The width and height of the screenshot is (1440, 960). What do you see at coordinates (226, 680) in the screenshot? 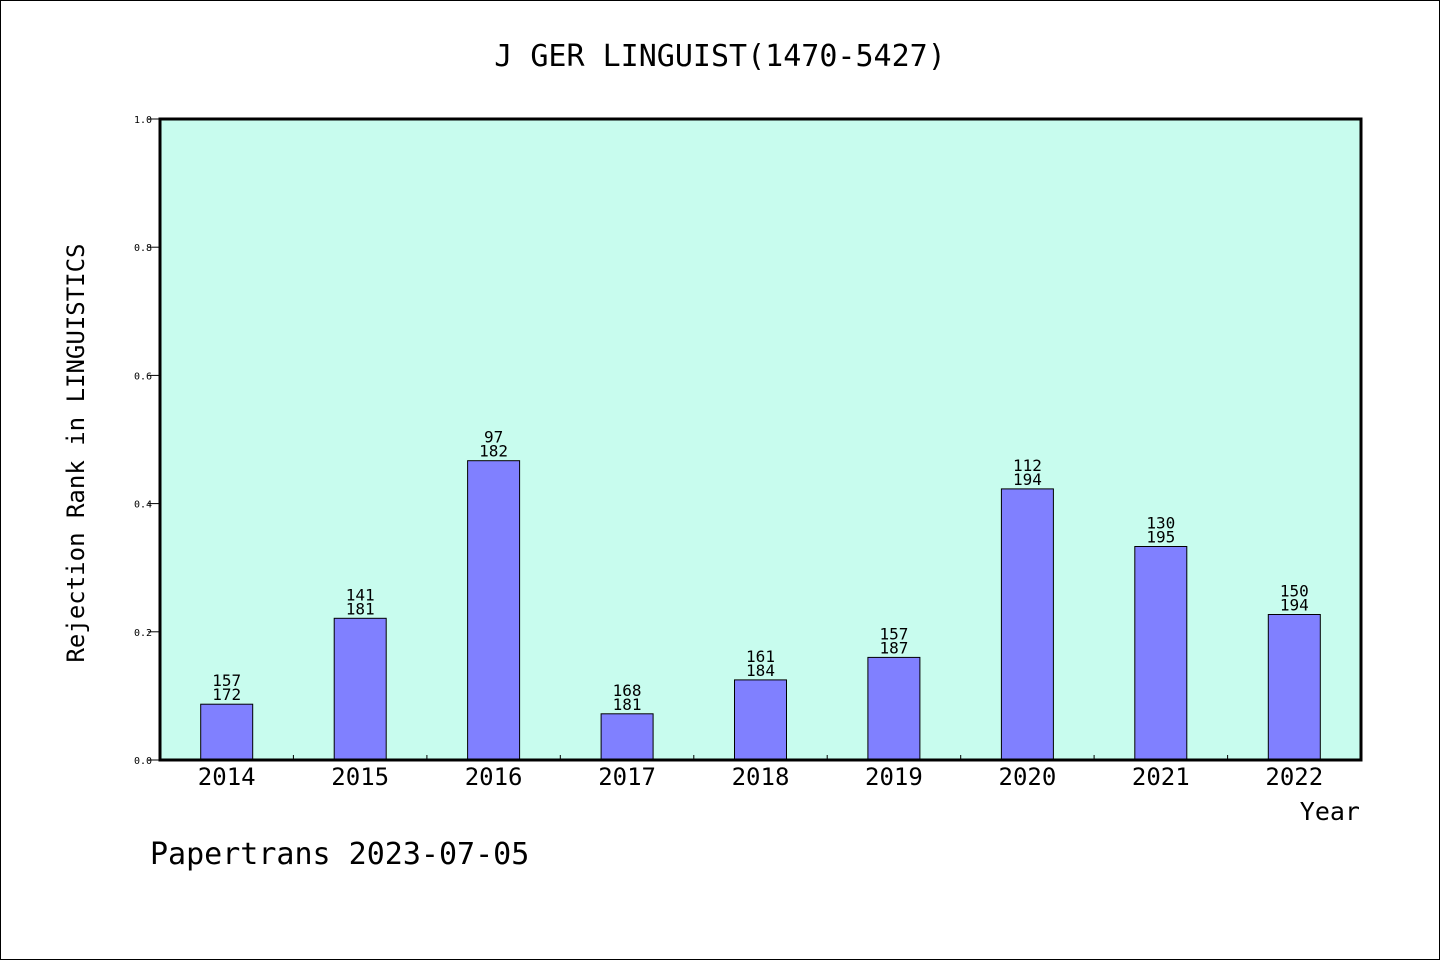
I see `bar-label-top-2014: 157` at bounding box center [226, 680].